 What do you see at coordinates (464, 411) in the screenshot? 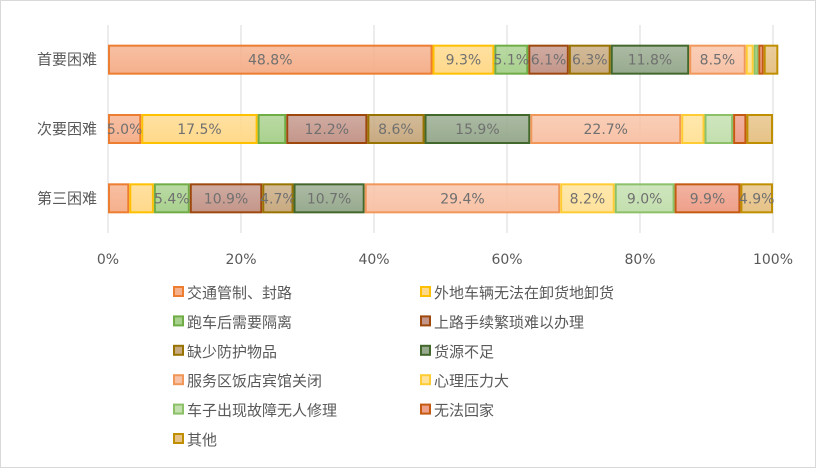
I see `legend-label: 无法回家` at bounding box center [464, 411].